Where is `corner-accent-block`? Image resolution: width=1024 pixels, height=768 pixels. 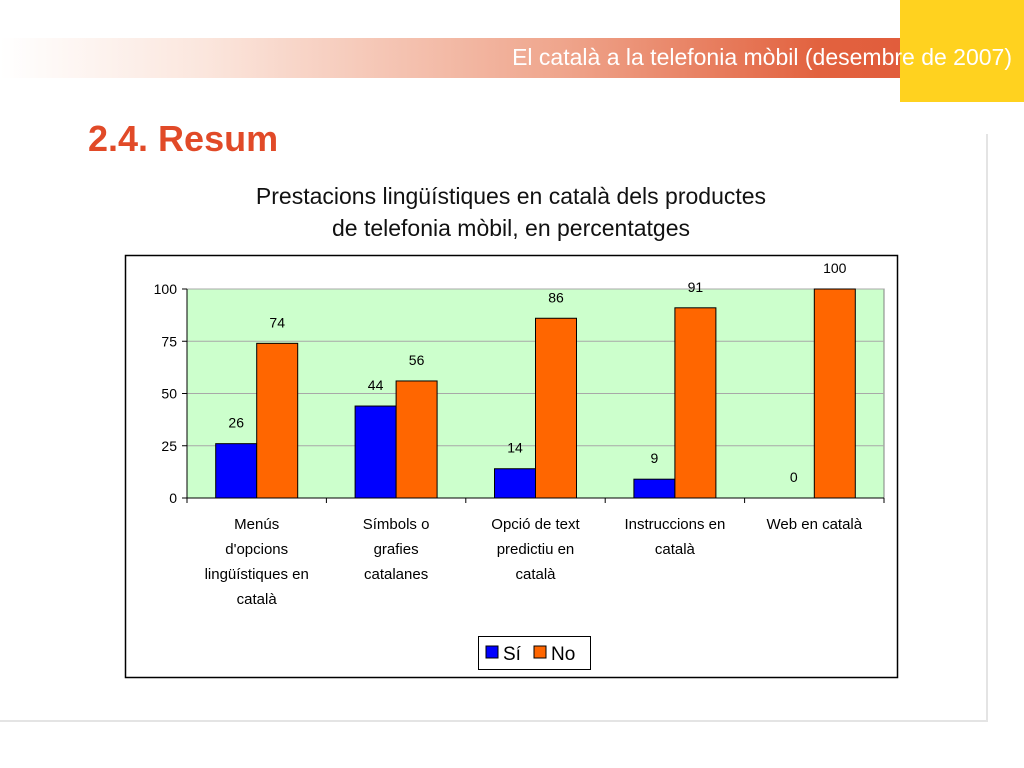 corner-accent-block is located at coordinates (962, 51).